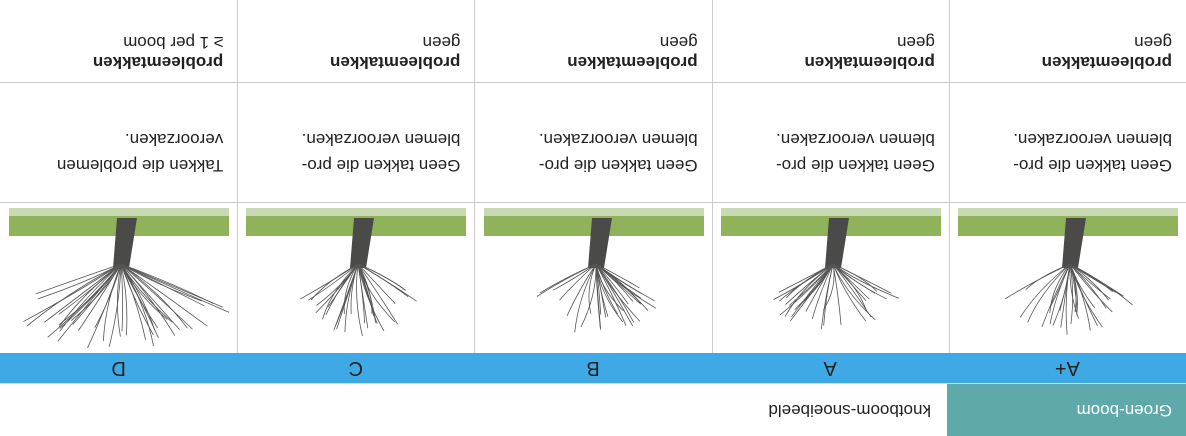  I want to click on header-subtitle: knotboom-snoeibeeld, so click(849, 410).